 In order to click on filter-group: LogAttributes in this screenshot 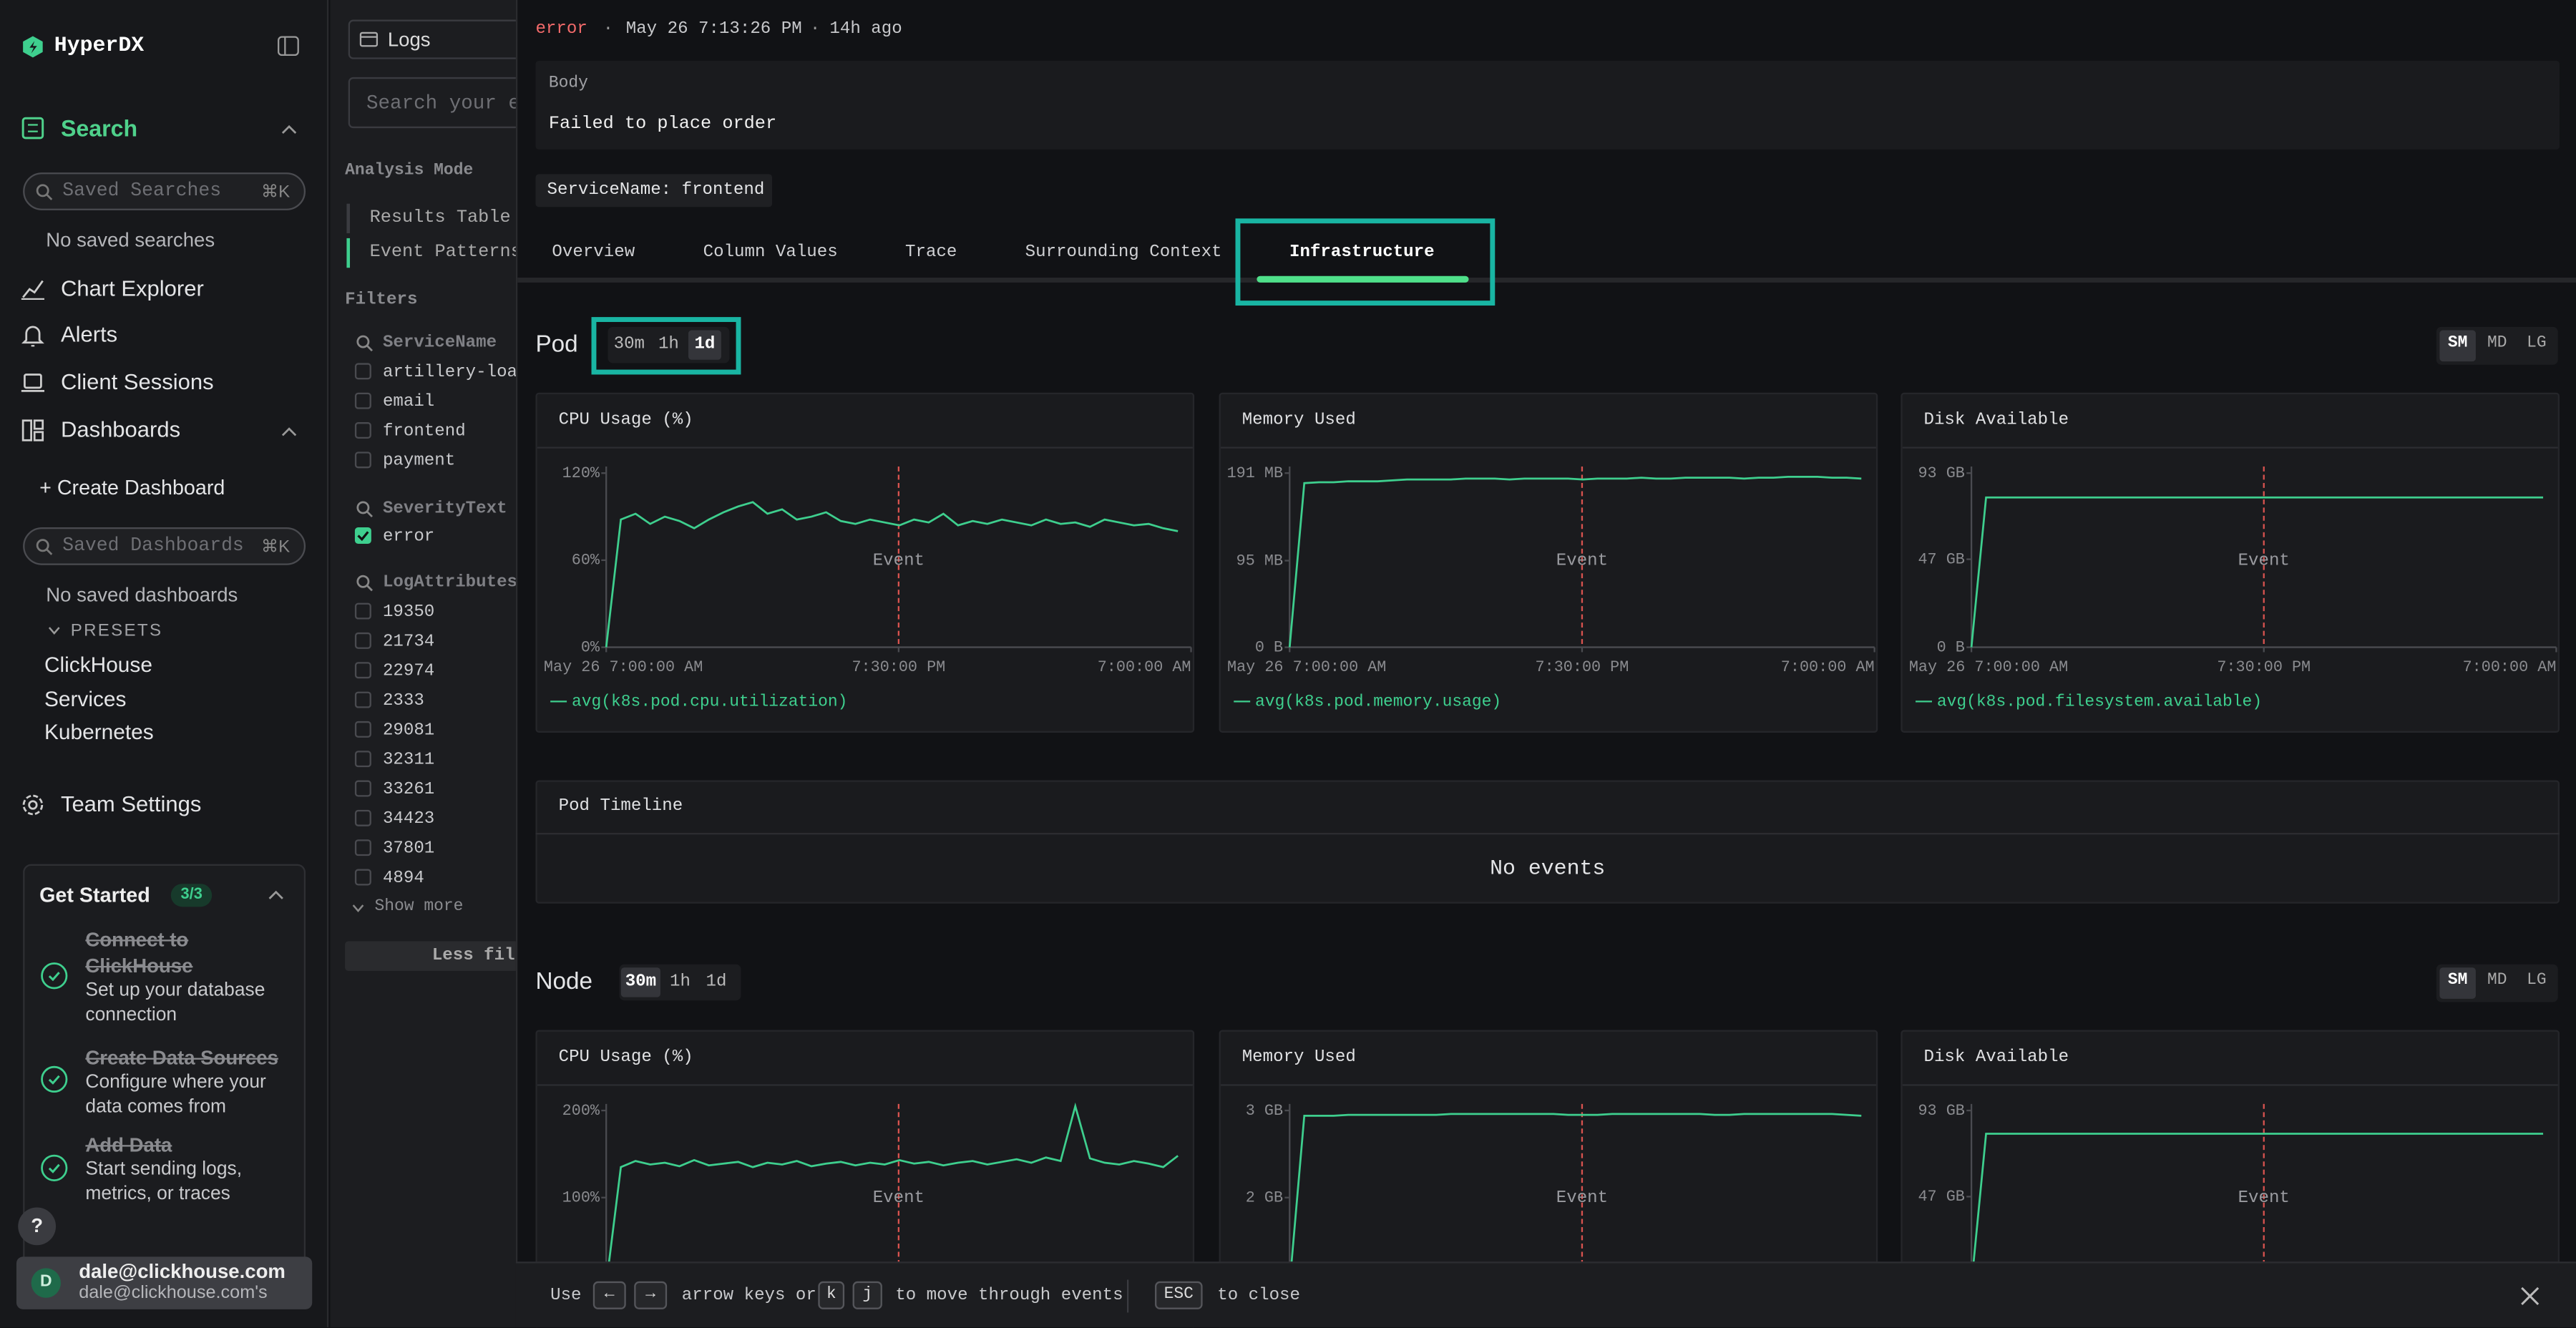, I will do `click(450, 583)`.